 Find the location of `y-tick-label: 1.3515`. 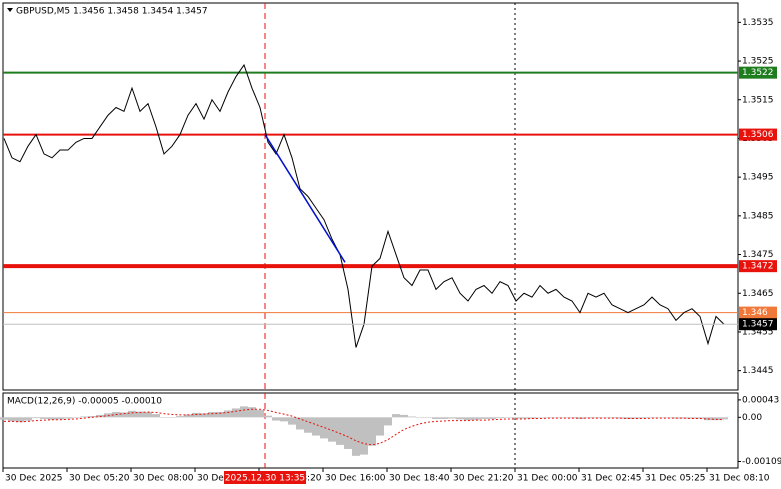

y-tick-label: 1.3515 is located at coordinates (758, 100).